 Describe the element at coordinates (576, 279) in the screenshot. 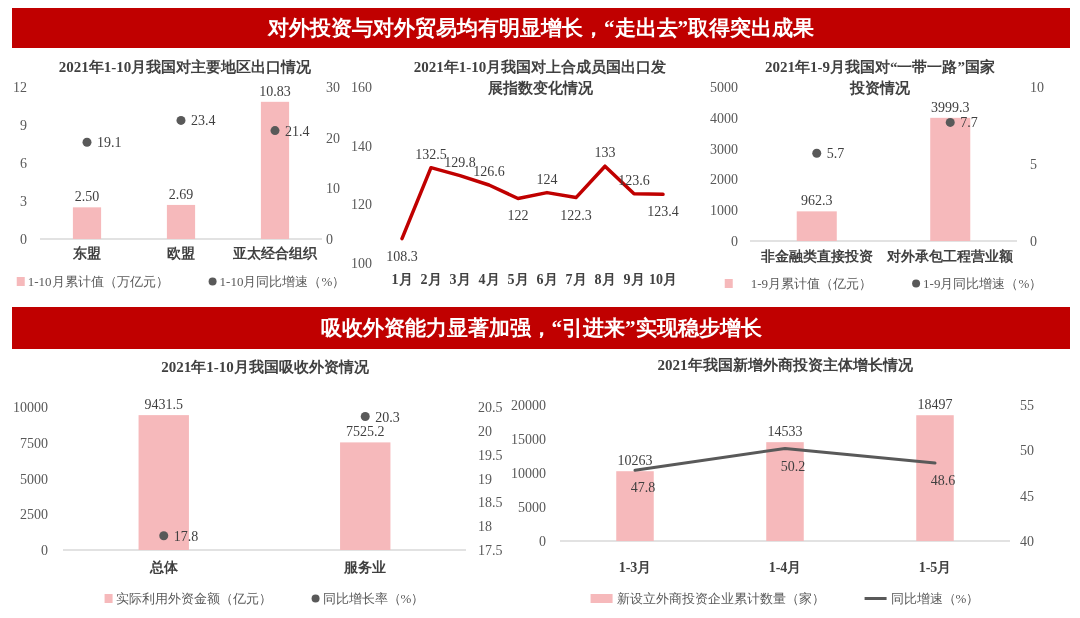

I see `x-tick-label: 7月` at that location.